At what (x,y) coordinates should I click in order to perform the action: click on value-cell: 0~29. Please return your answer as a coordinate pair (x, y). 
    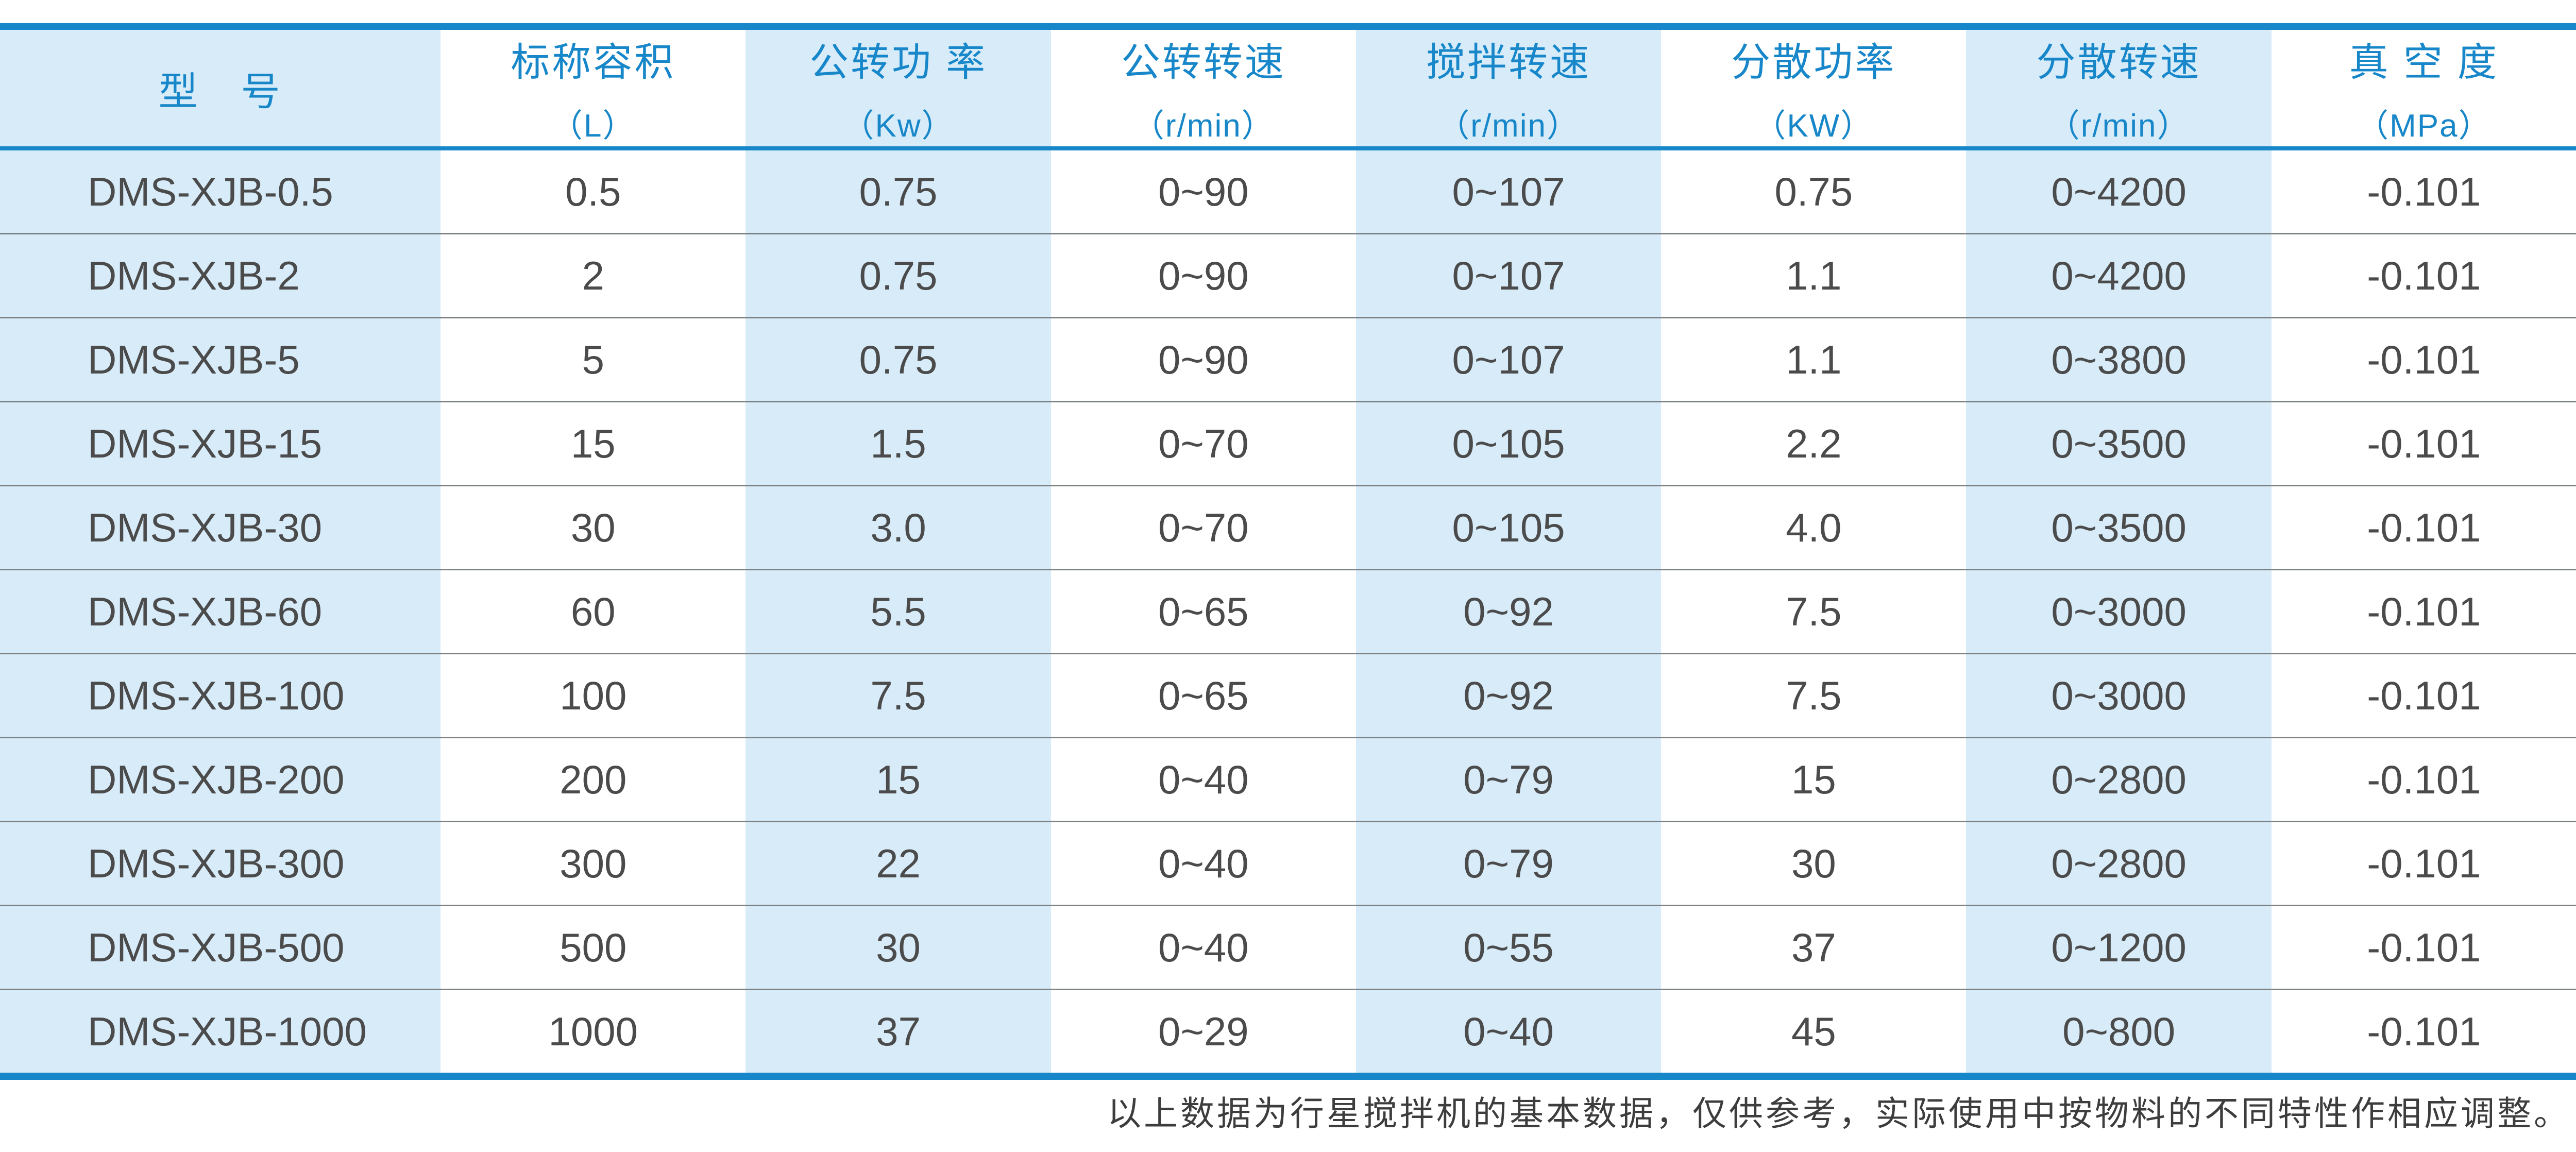
    Looking at the image, I should click on (1204, 1031).